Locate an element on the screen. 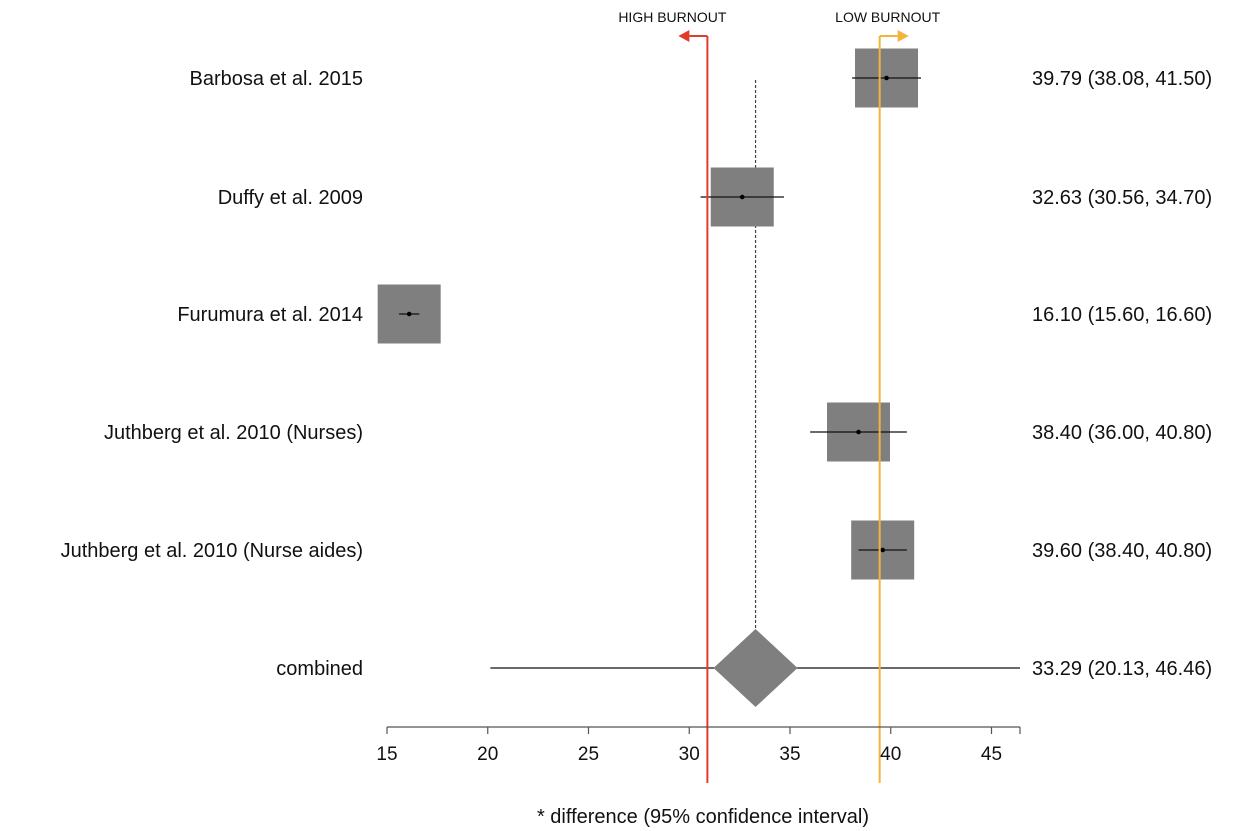 The height and width of the screenshot is (831, 1252). study-label: Barbosa et al. 2015 is located at coordinates (276, 79).